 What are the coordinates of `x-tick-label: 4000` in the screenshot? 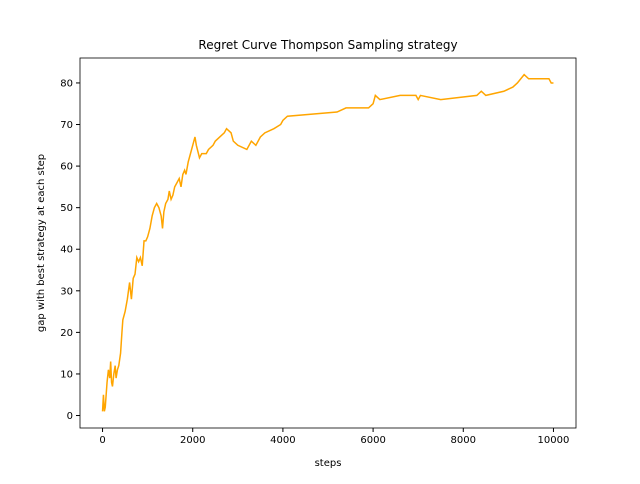 It's located at (282, 440).